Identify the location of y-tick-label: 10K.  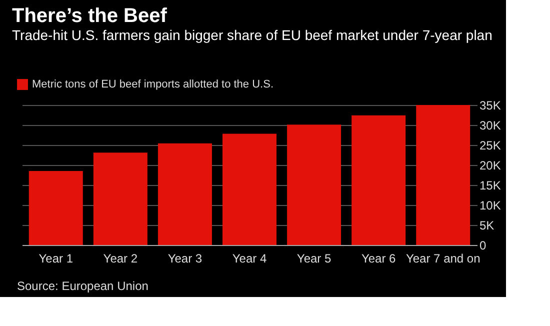
(490, 205).